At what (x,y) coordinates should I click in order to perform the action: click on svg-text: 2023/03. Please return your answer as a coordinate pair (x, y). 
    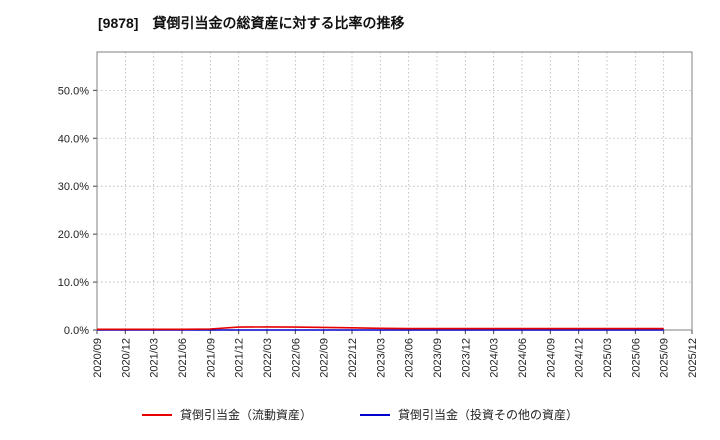
    Looking at the image, I should click on (381, 358).